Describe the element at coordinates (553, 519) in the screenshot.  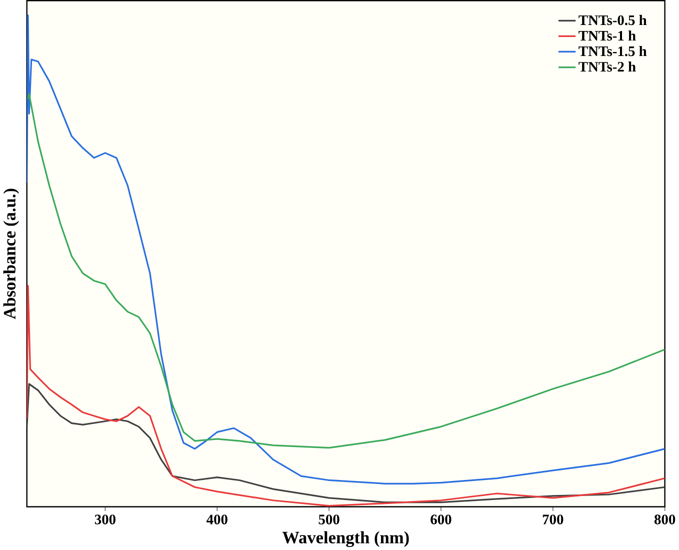
I see `x-tick-label: 700` at that location.